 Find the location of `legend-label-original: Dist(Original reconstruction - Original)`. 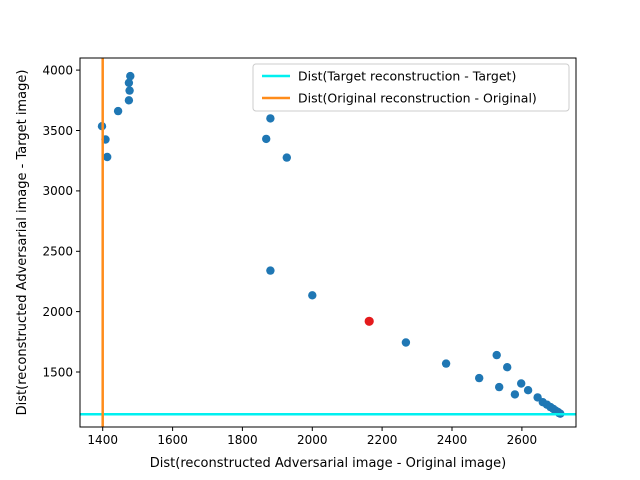

legend-label-original: Dist(Original reconstruction - Original) is located at coordinates (417, 98).